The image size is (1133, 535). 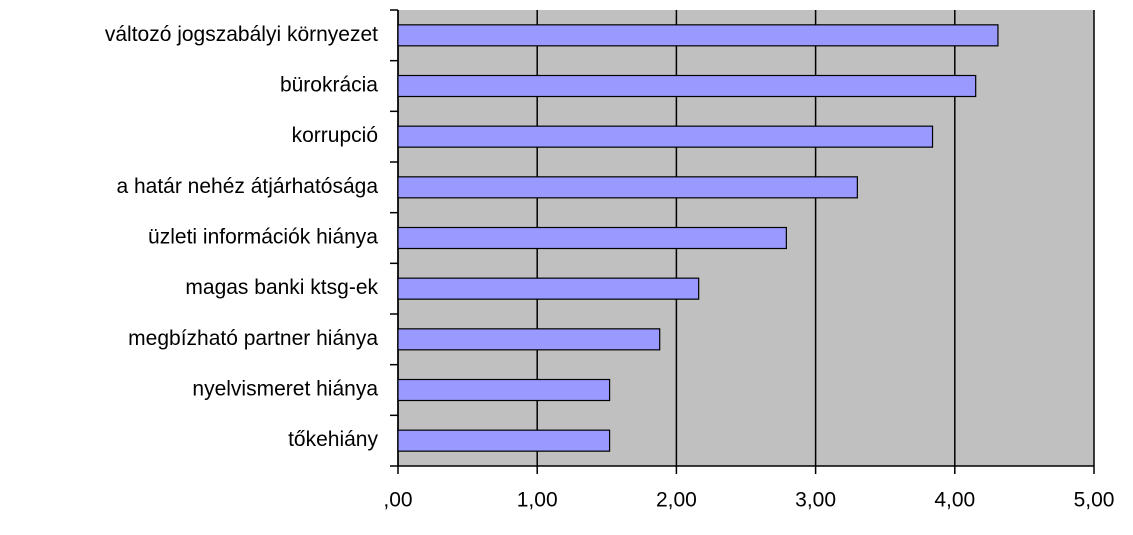 What do you see at coordinates (329, 85) in the screenshot?
I see `y-tick-label: bürokrácia` at bounding box center [329, 85].